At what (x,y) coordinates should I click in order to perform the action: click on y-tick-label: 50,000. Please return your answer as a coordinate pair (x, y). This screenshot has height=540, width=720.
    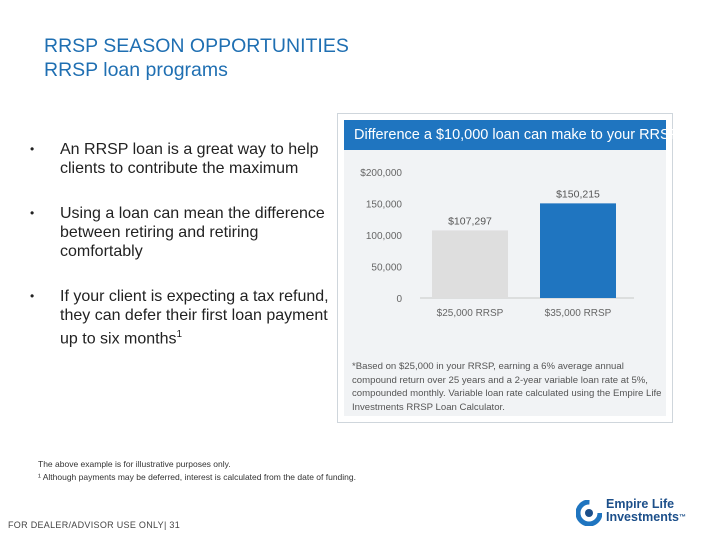
    Looking at the image, I should click on (386, 268).